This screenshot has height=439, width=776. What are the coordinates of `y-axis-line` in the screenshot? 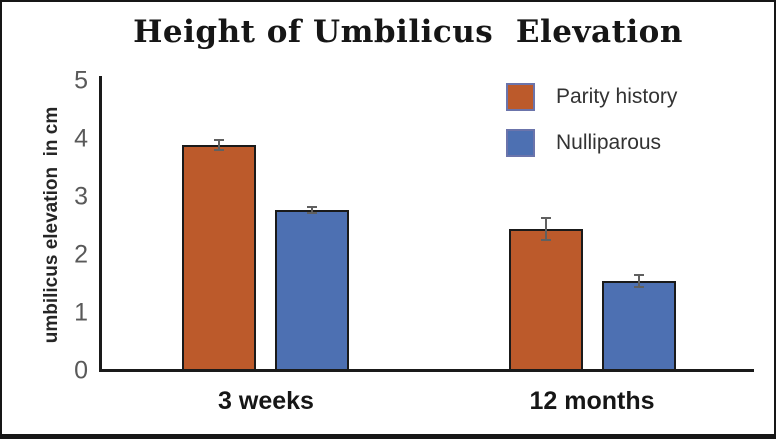 It's located at (100, 223).